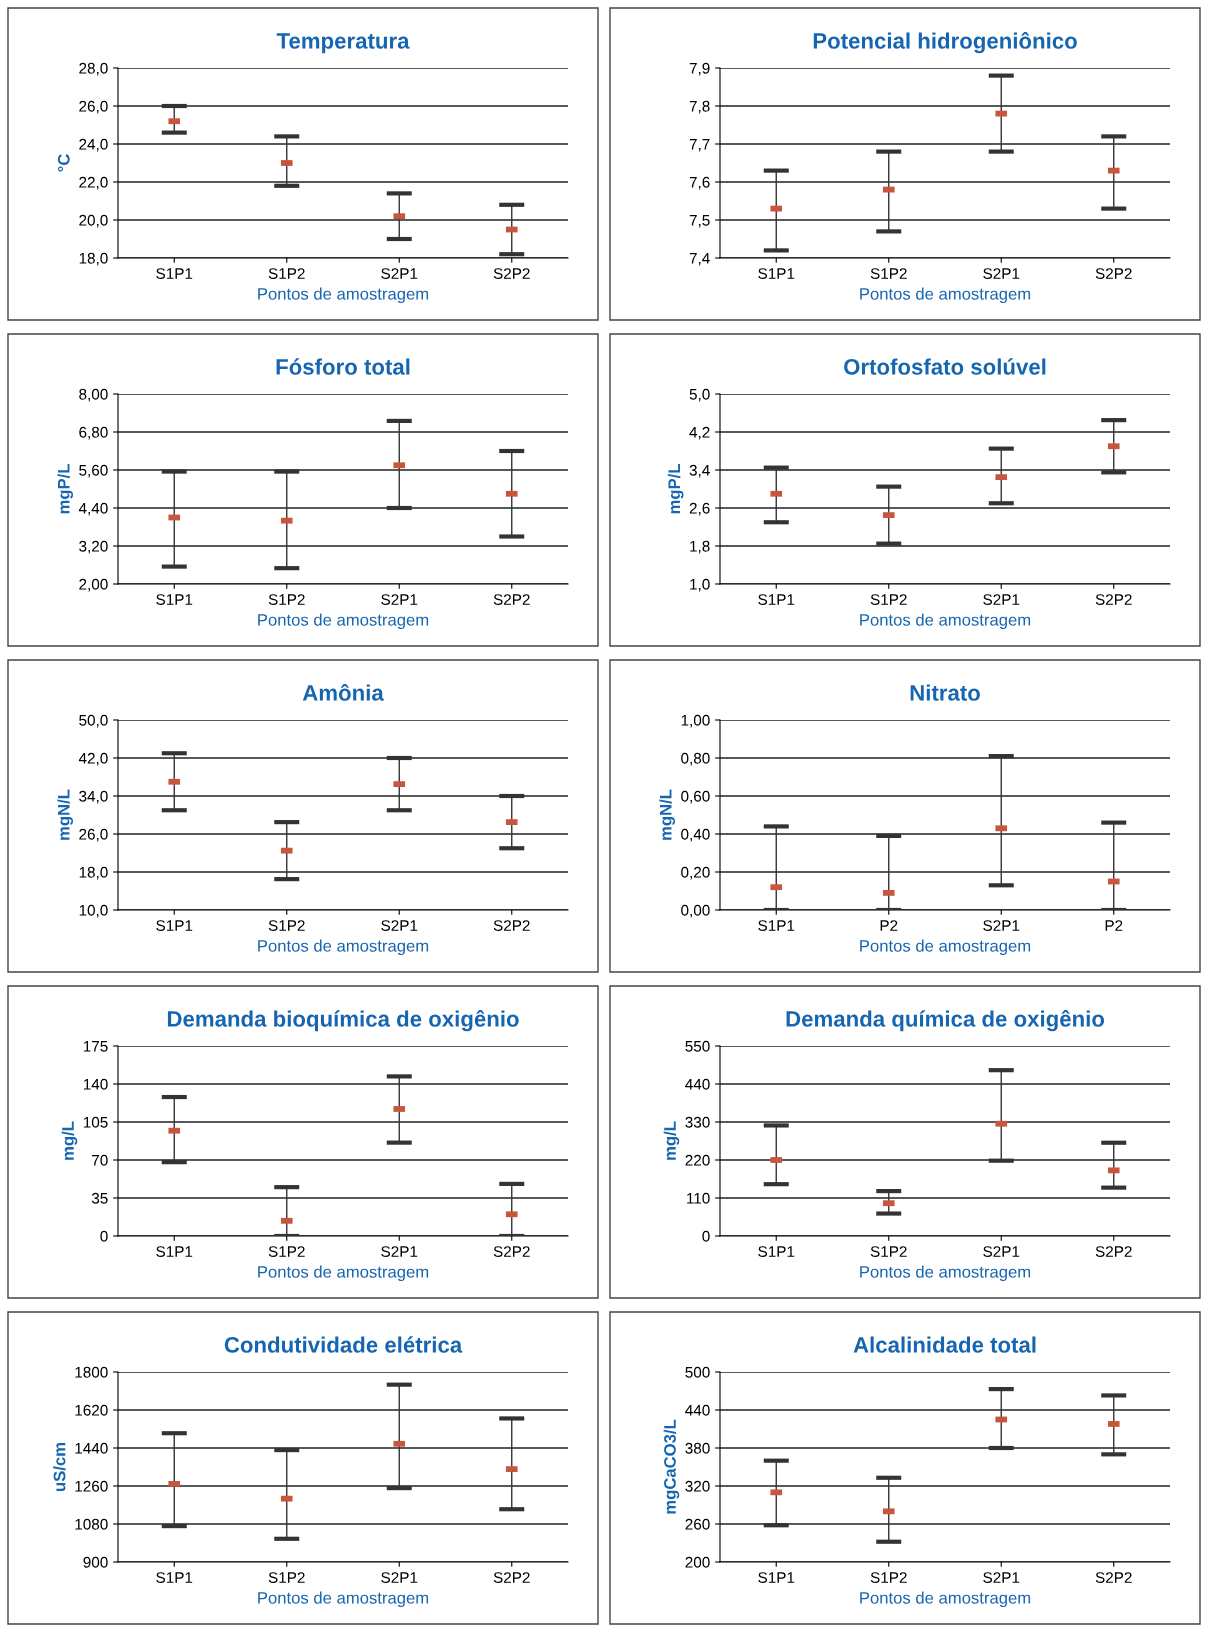  Describe the element at coordinates (93, 221) in the screenshot. I see `y-tick-label: 20,0` at that location.